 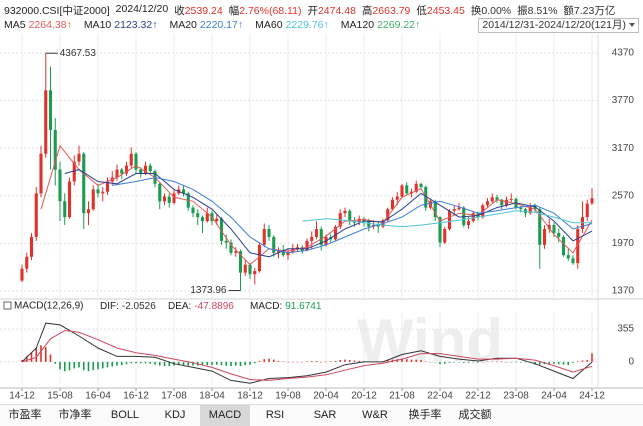 I want to click on quote-label: 换, so click(x=476, y=11).